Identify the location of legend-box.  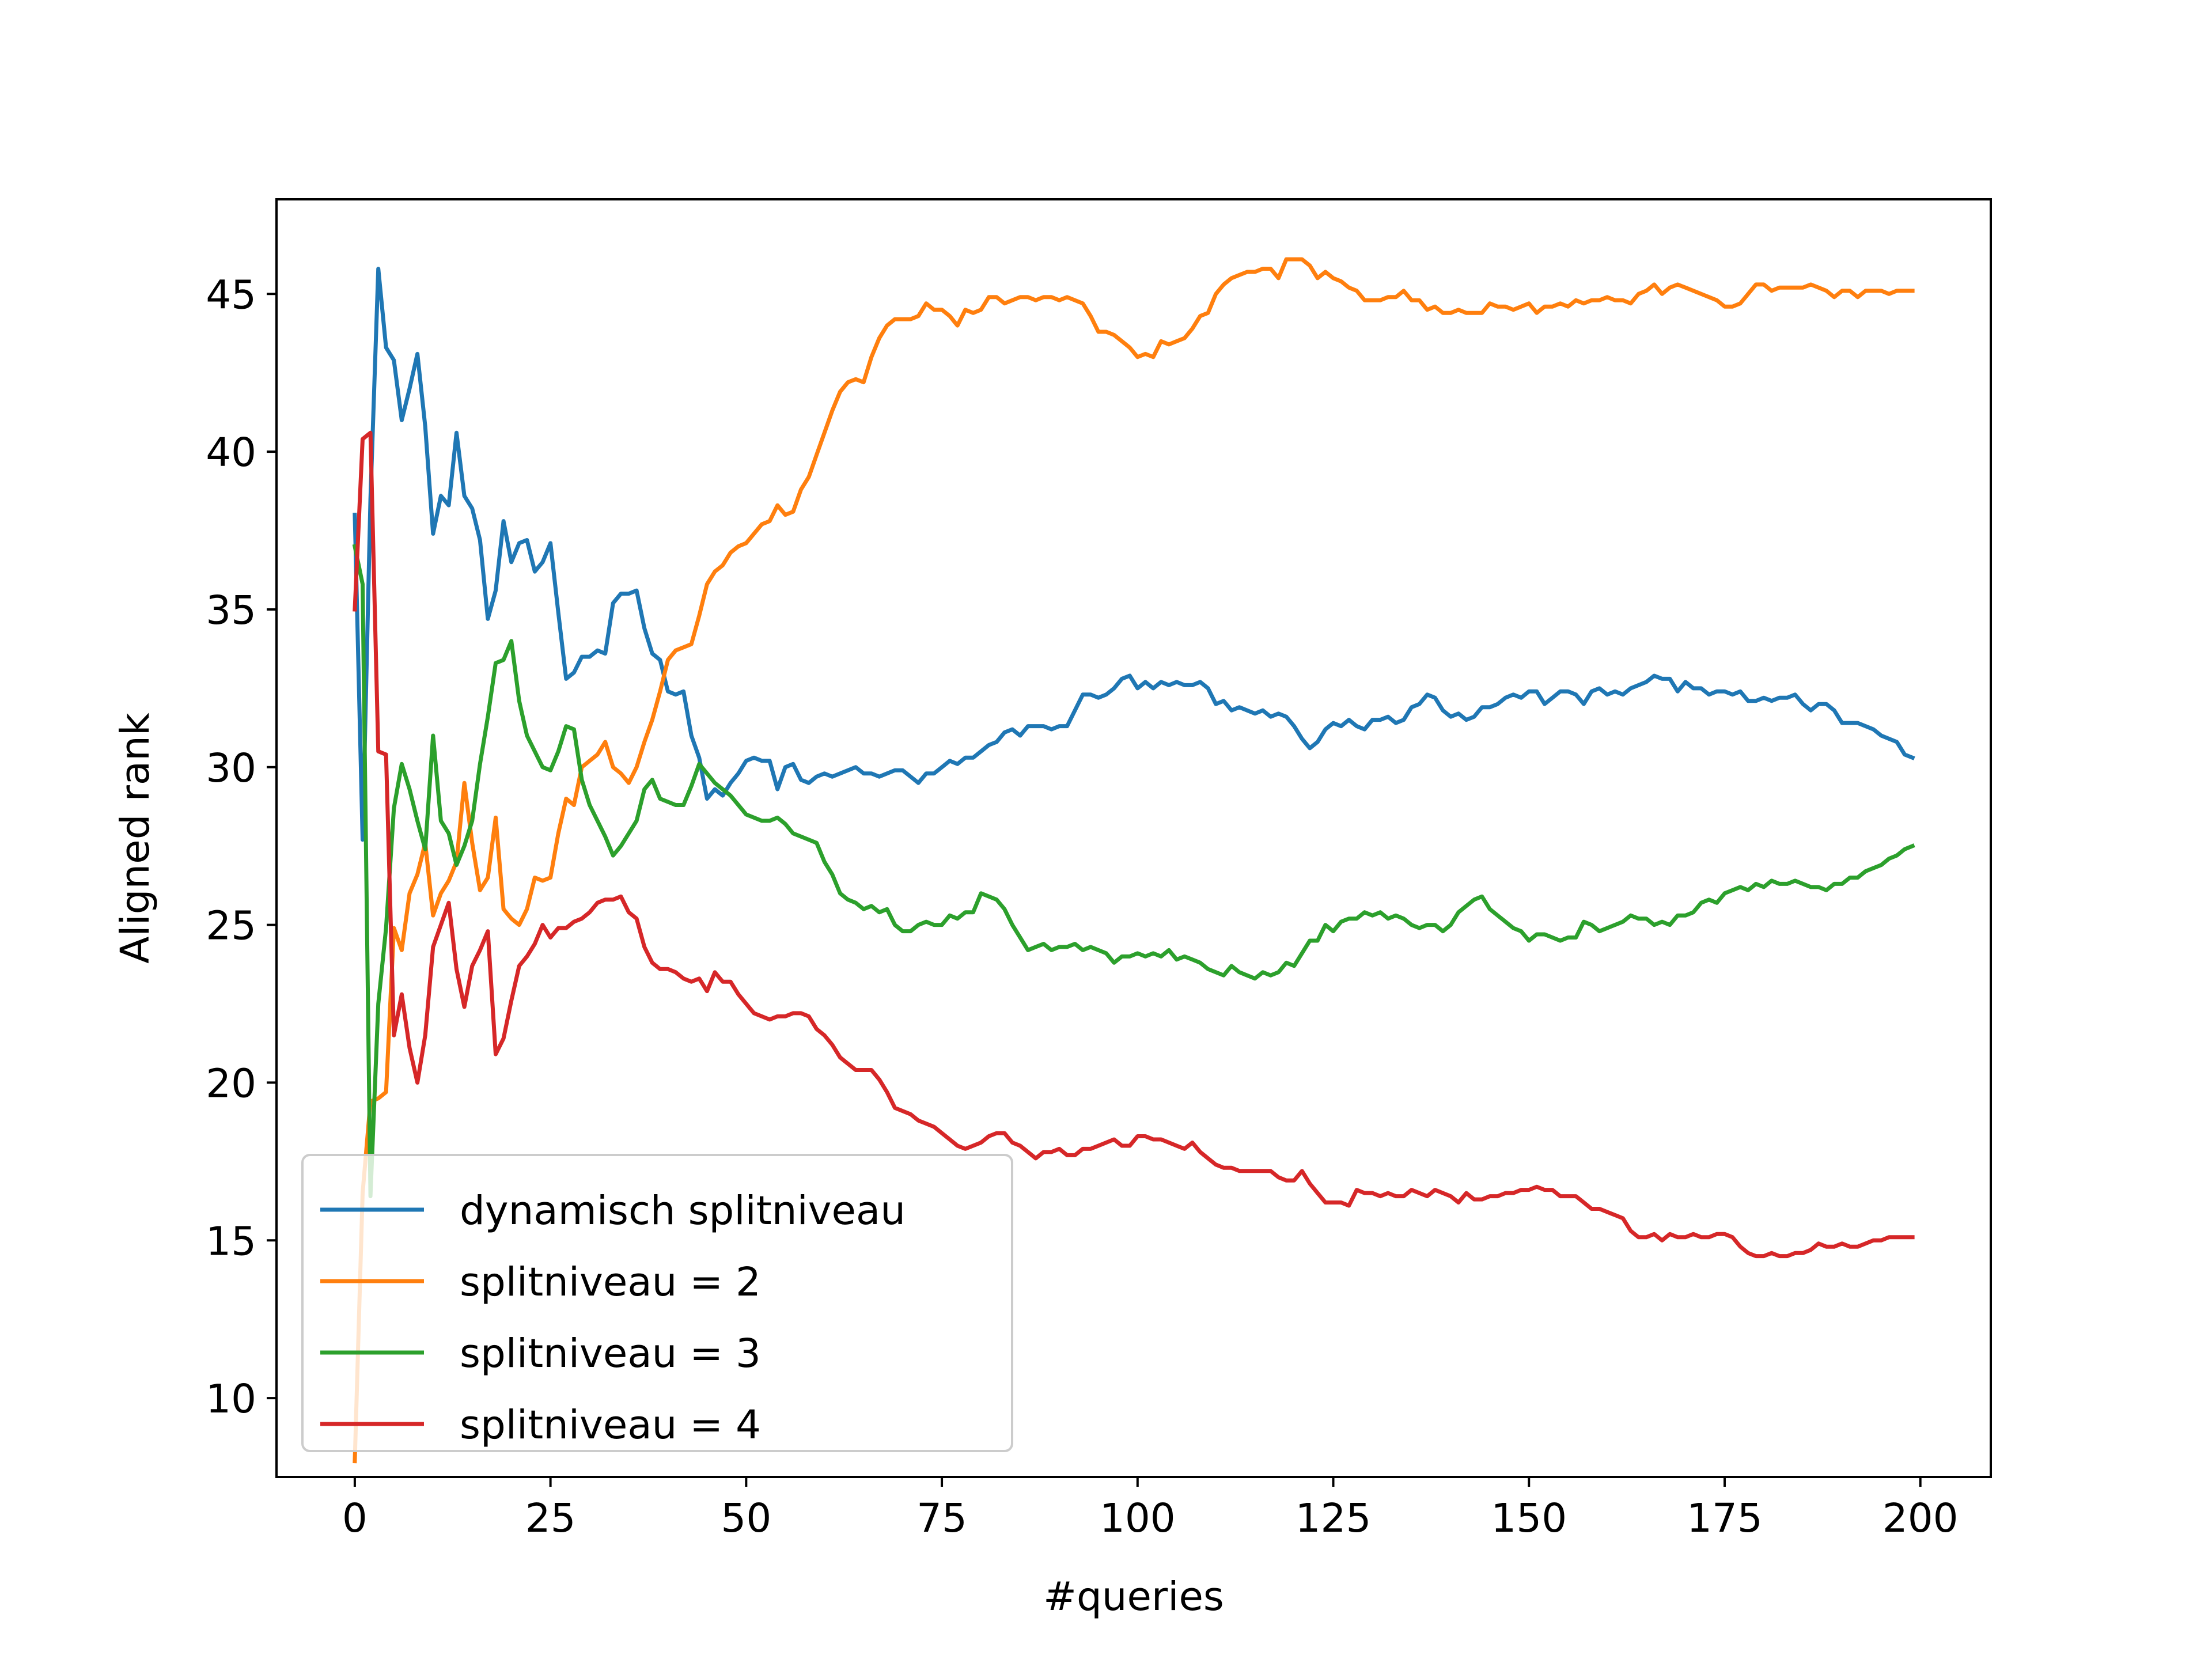
(657, 1303).